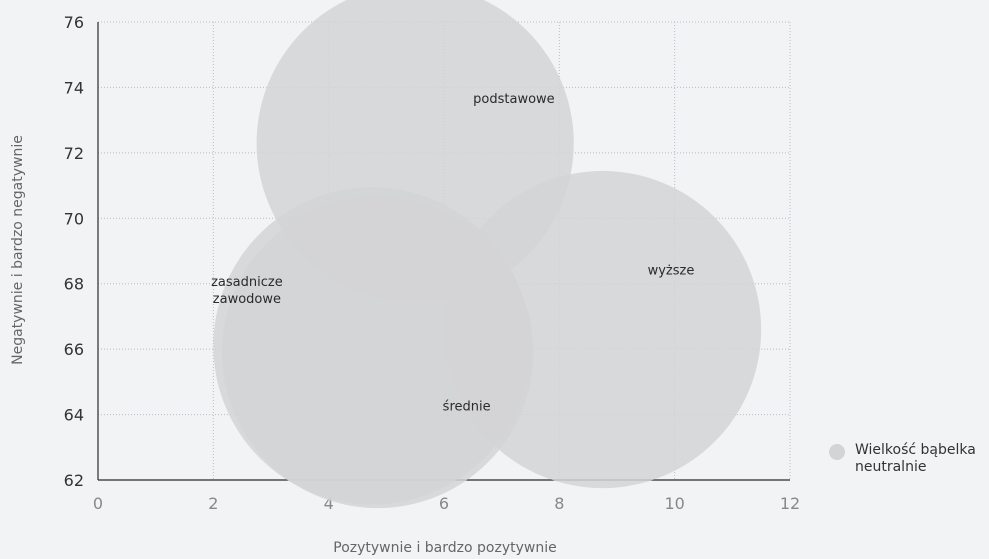  Describe the element at coordinates (98, 503) in the screenshot. I see `x-tick-label: 0` at that location.